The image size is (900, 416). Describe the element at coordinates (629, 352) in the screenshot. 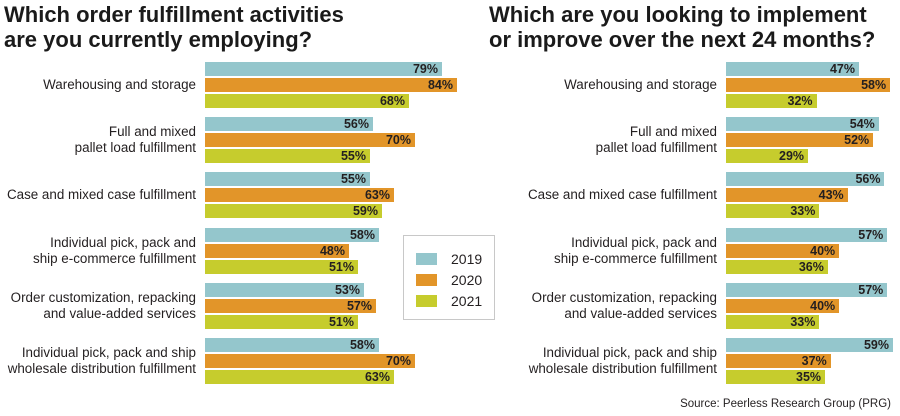

I see `right-category-label-line: Individual pick, pack and ship` at that location.